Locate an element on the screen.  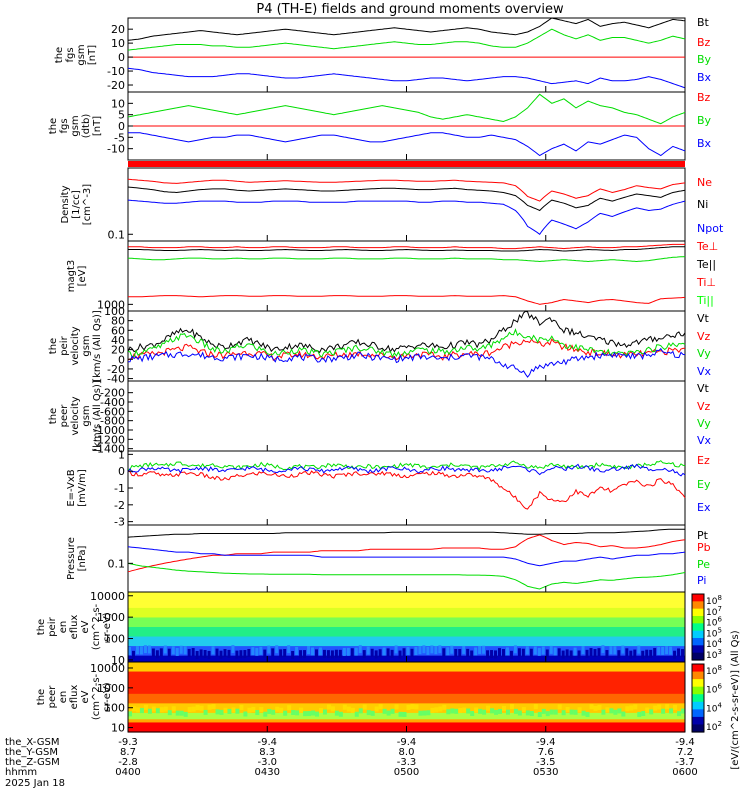
orbit-value: 8.7 is located at coordinates (128, 752).